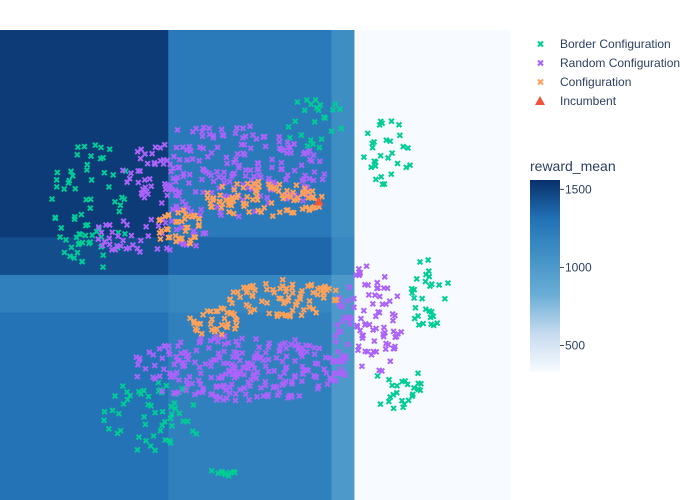 This screenshot has width=700, height=500. I want to click on legend-item: Random Configuration, so click(608, 63).